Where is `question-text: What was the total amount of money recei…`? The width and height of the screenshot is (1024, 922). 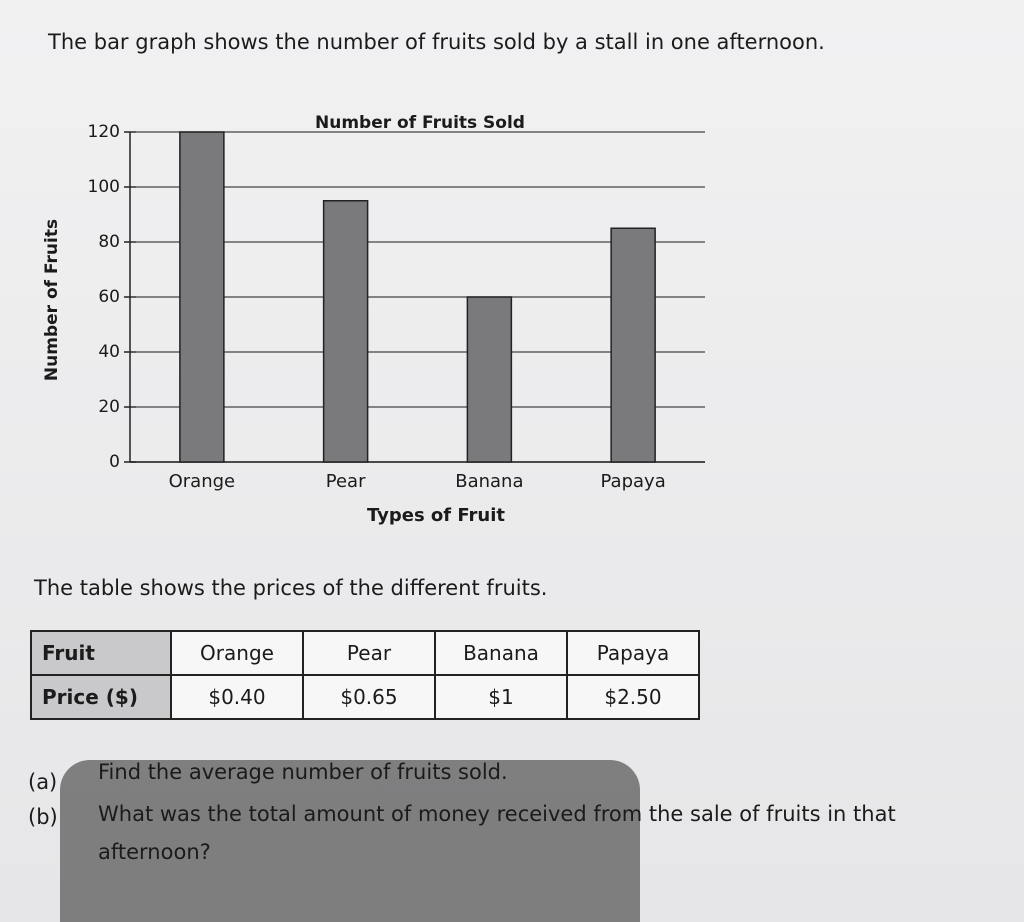
question-text: What was the total amount of money recei… is located at coordinates (497, 833).